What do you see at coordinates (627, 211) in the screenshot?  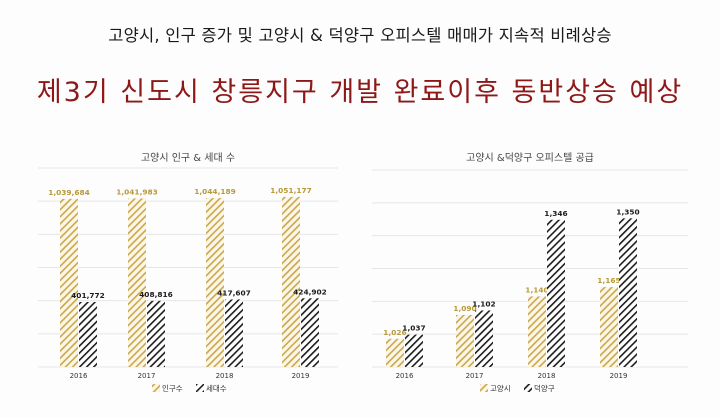 I see `chart2-data-label: 1,350` at bounding box center [627, 211].